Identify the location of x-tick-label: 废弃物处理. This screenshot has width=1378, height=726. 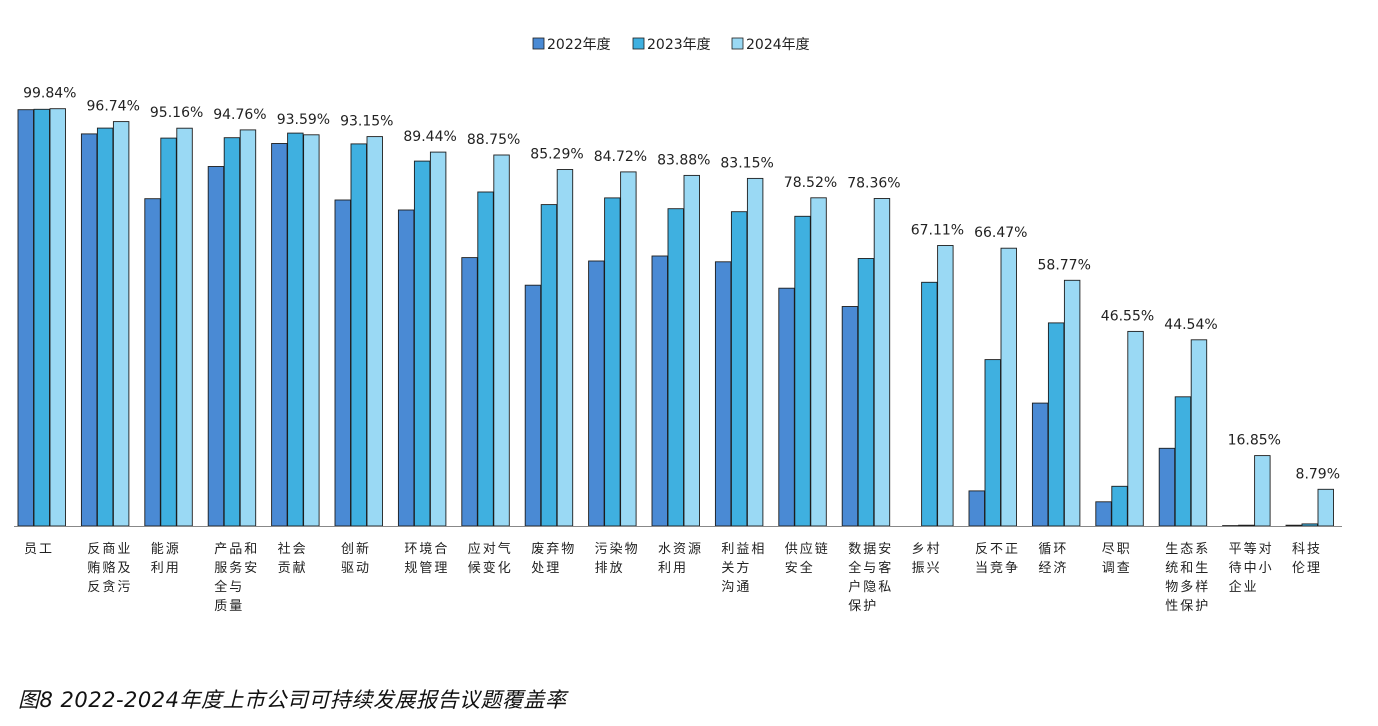
(553, 558).